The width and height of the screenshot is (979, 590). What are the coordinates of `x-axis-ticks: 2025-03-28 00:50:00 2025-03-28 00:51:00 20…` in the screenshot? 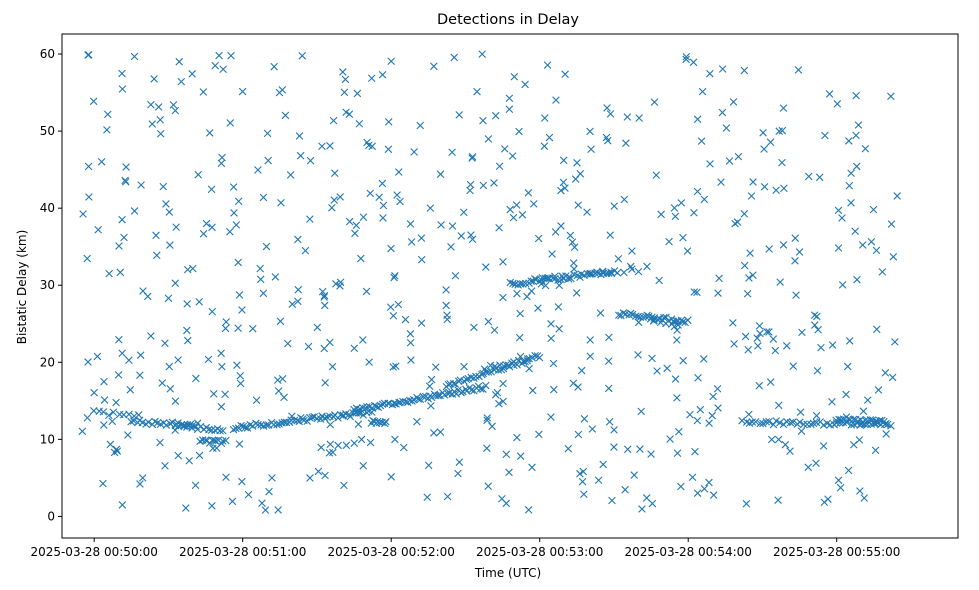 It's located at (465, 548).